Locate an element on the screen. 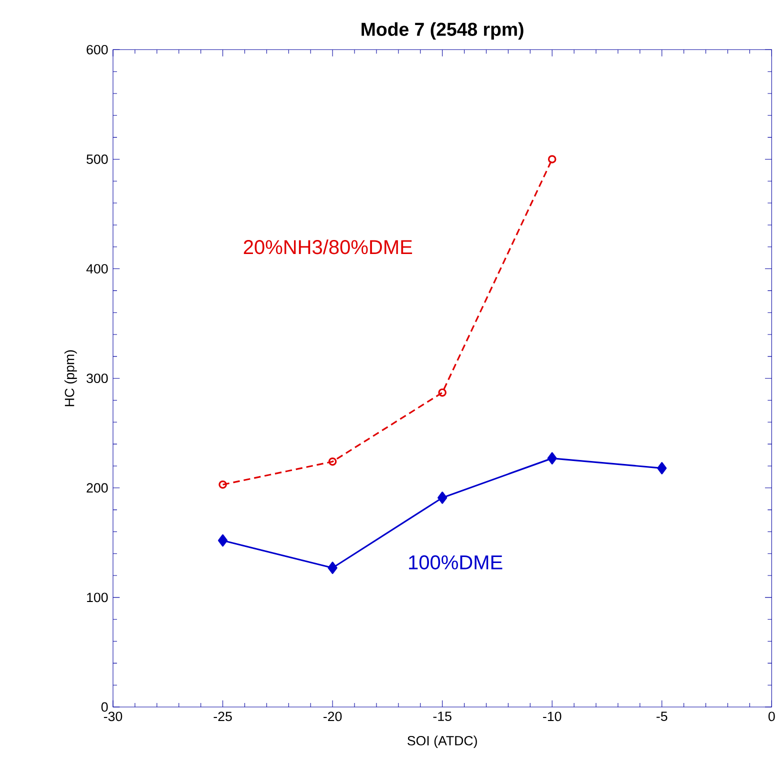 This screenshot has width=784, height=775. x-tick-label: -20 is located at coordinates (333, 717).